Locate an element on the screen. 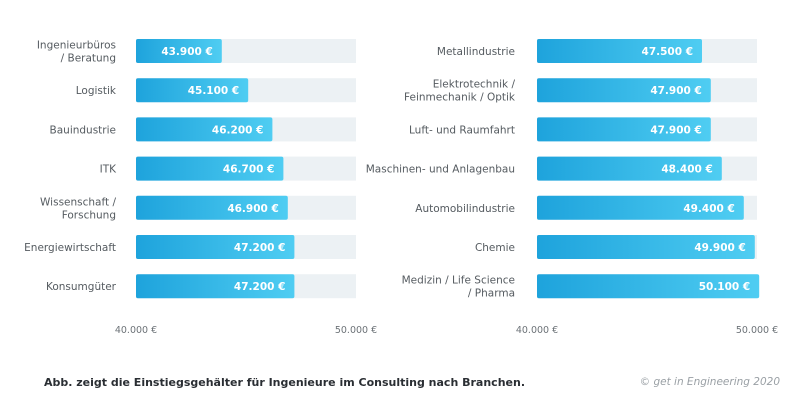  category-label: Bauindustrie is located at coordinates (83, 130).